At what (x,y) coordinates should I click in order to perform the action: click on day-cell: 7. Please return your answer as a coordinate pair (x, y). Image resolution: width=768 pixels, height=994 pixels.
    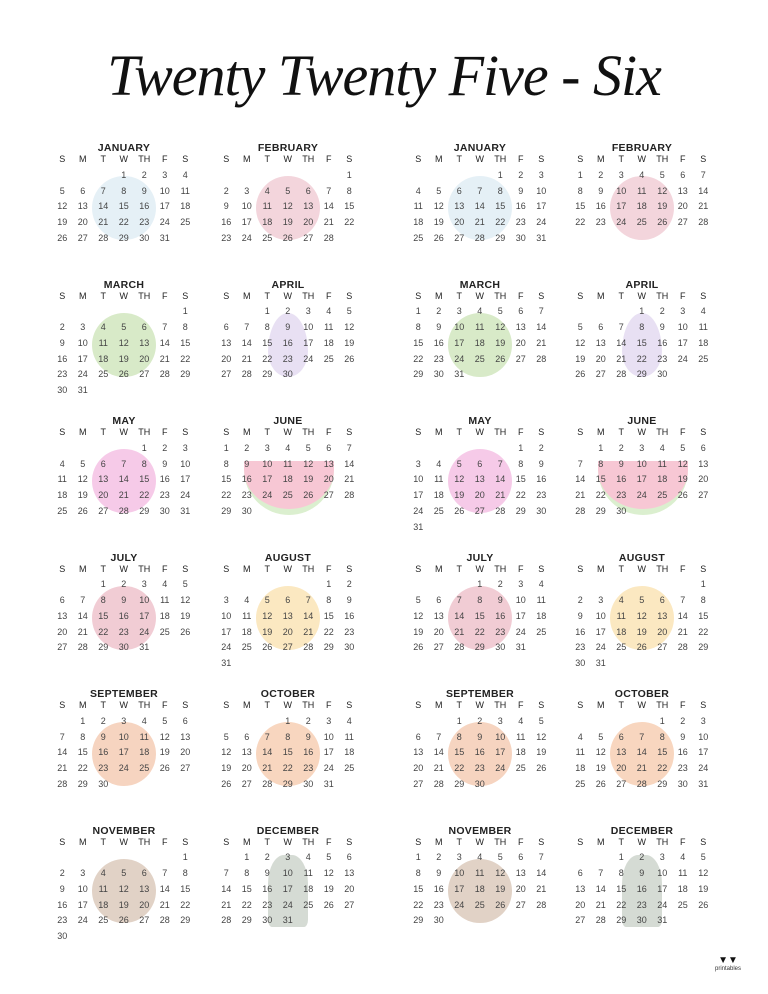
    Looking at the image, I should click on (541, 311).